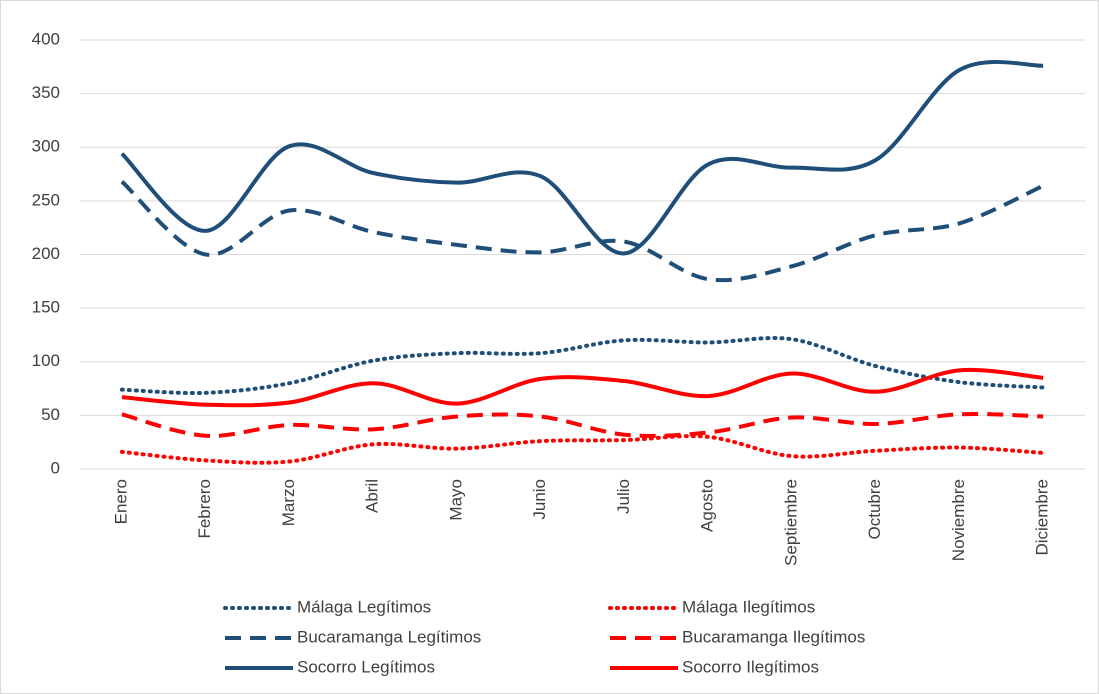 The height and width of the screenshot is (694, 1099). What do you see at coordinates (364, 606) in the screenshot?
I see `legend-label: Málaga Legítimos` at bounding box center [364, 606].